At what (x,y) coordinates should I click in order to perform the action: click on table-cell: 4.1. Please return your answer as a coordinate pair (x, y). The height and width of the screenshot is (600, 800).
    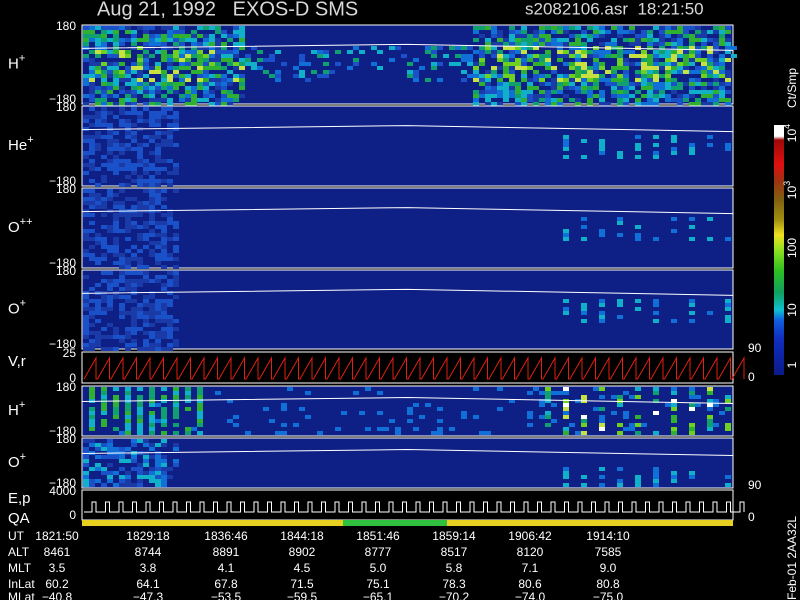
    Looking at the image, I should click on (226, 568).